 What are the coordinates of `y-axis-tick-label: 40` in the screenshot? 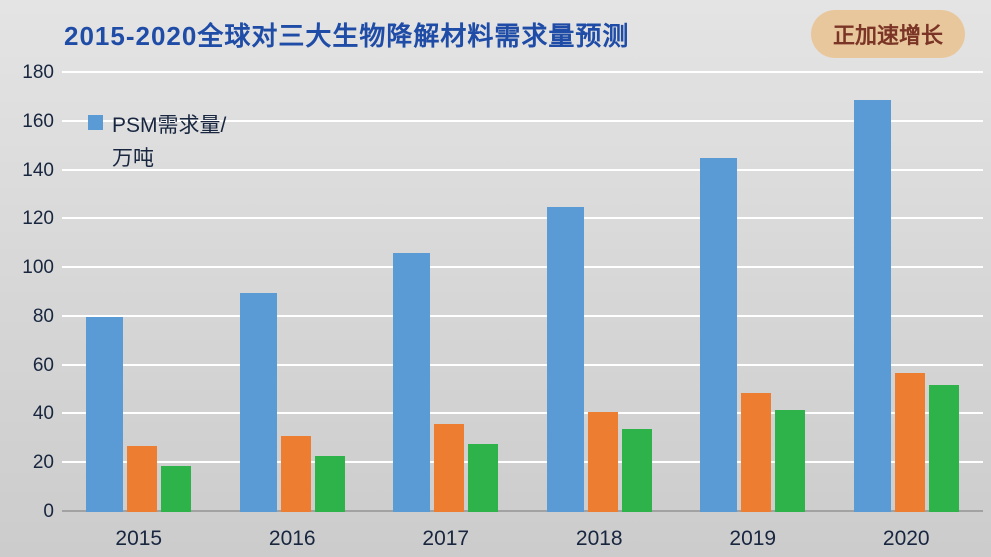 It's located at (43, 414).